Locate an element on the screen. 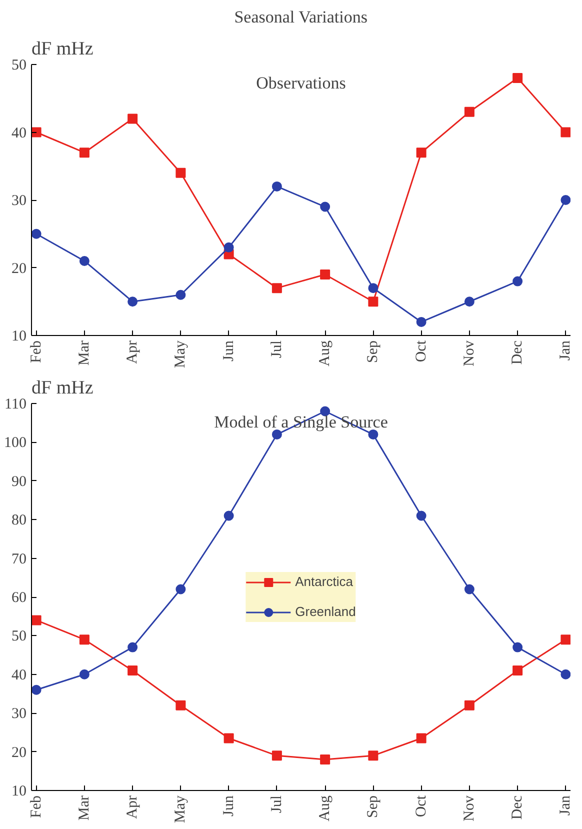  text: Observations is located at coordinates (301, 83).